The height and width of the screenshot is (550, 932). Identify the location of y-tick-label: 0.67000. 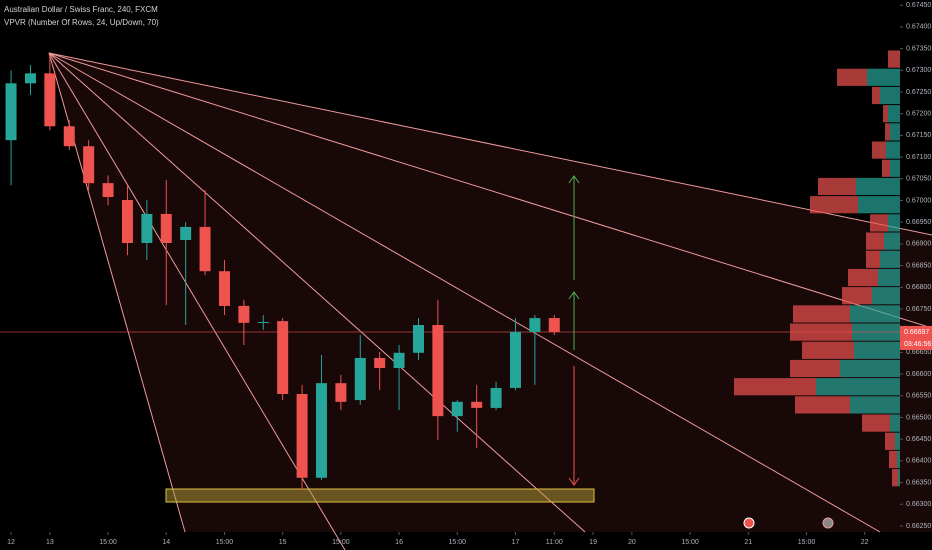
(918, 200).